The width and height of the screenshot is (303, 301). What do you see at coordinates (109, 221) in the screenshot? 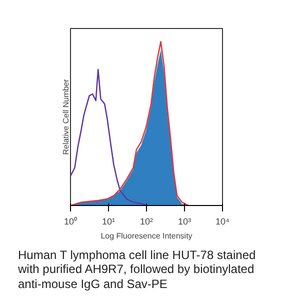
I see `x-tick-label: 10¹` at bounding box center [109, 221].